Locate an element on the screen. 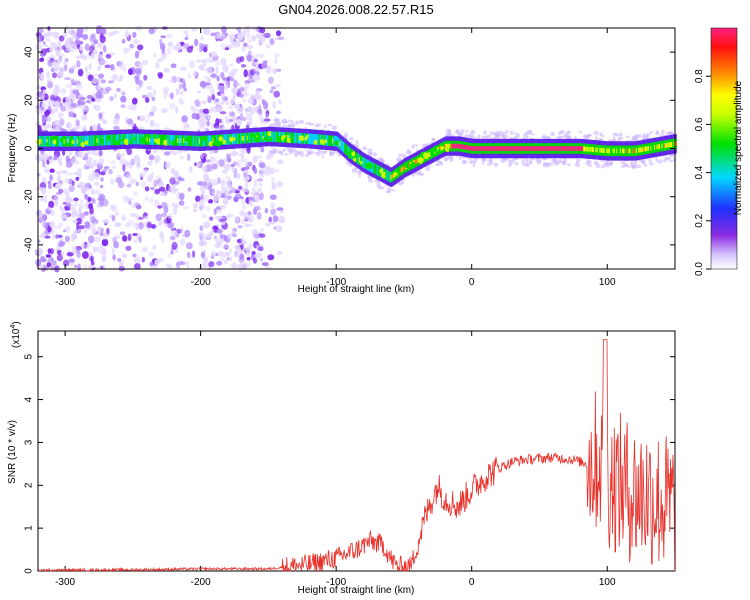 The width and height of the screenshot is (750, 600). x-tick-label: -200 is located at coordinates (201, 582).